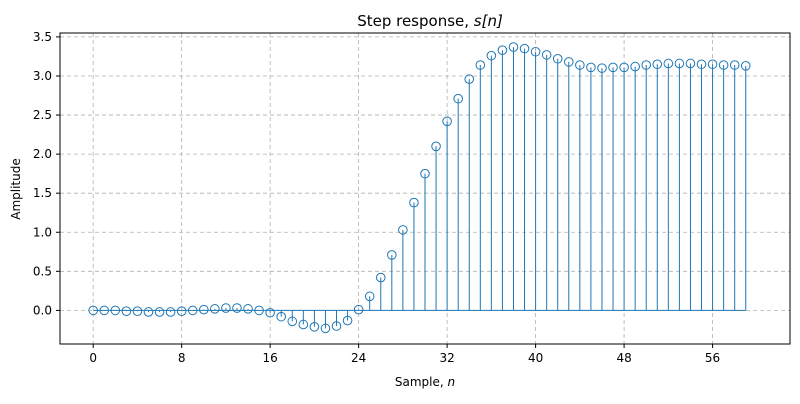  I want to click on y-tick-label: 0.0, so click(42, 310).